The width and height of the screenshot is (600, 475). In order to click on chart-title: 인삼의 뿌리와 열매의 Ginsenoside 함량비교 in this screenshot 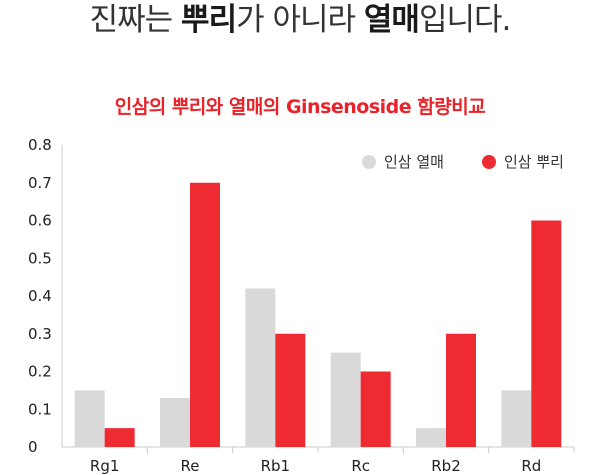, I will do `click(300, 107)`.